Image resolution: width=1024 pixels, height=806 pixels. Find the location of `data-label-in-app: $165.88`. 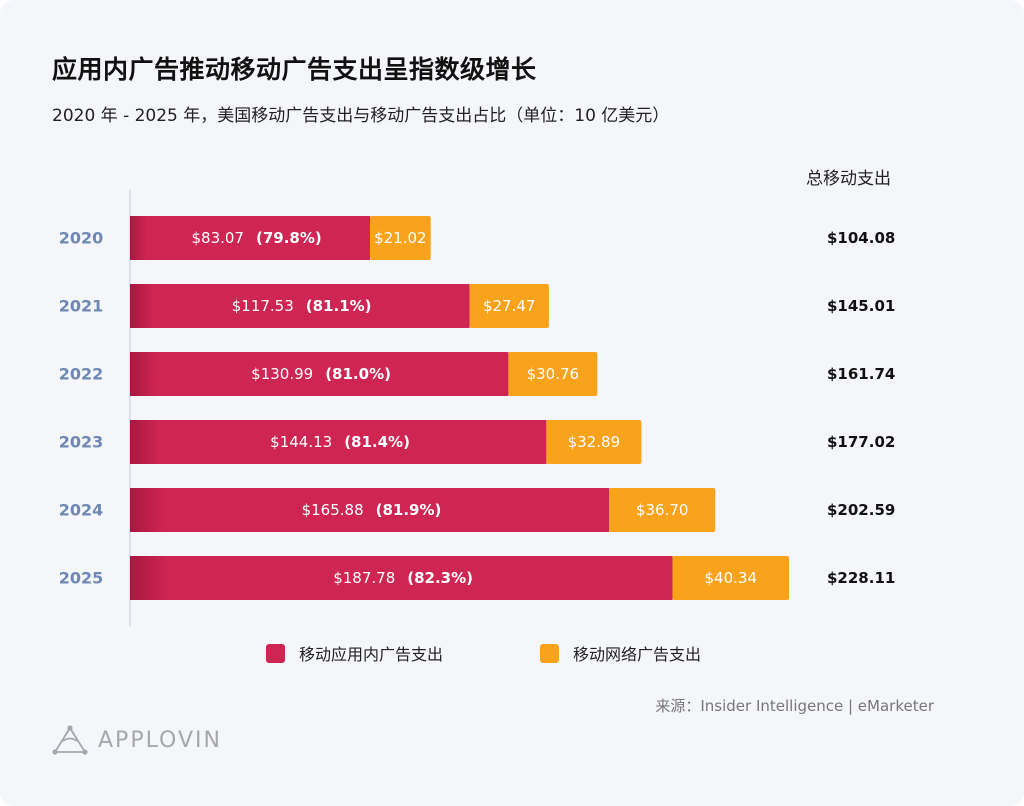

data-label-in-app: $165.88 is located at coordinates (333, 510).